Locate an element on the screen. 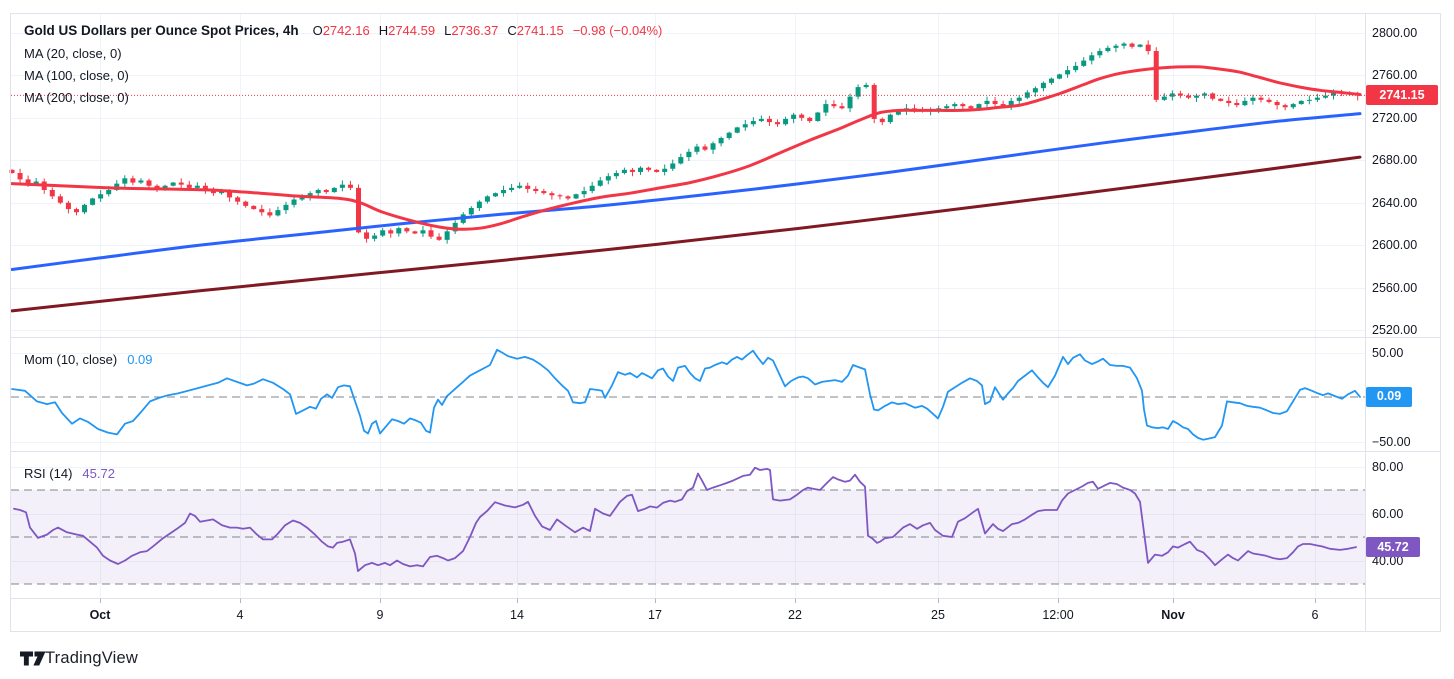  rsi-series is located at coordinates (685, 519).